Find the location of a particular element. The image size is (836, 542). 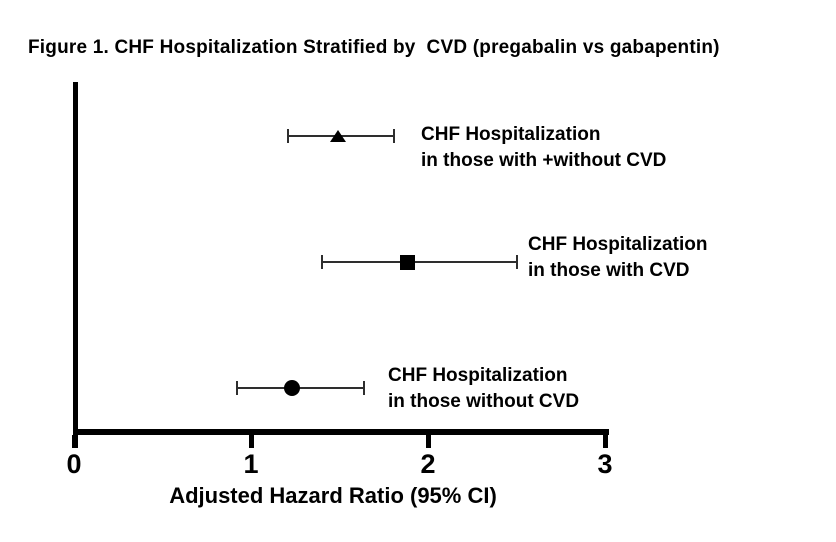

x-tick-label: 1 is located at coordinates (251, 464).